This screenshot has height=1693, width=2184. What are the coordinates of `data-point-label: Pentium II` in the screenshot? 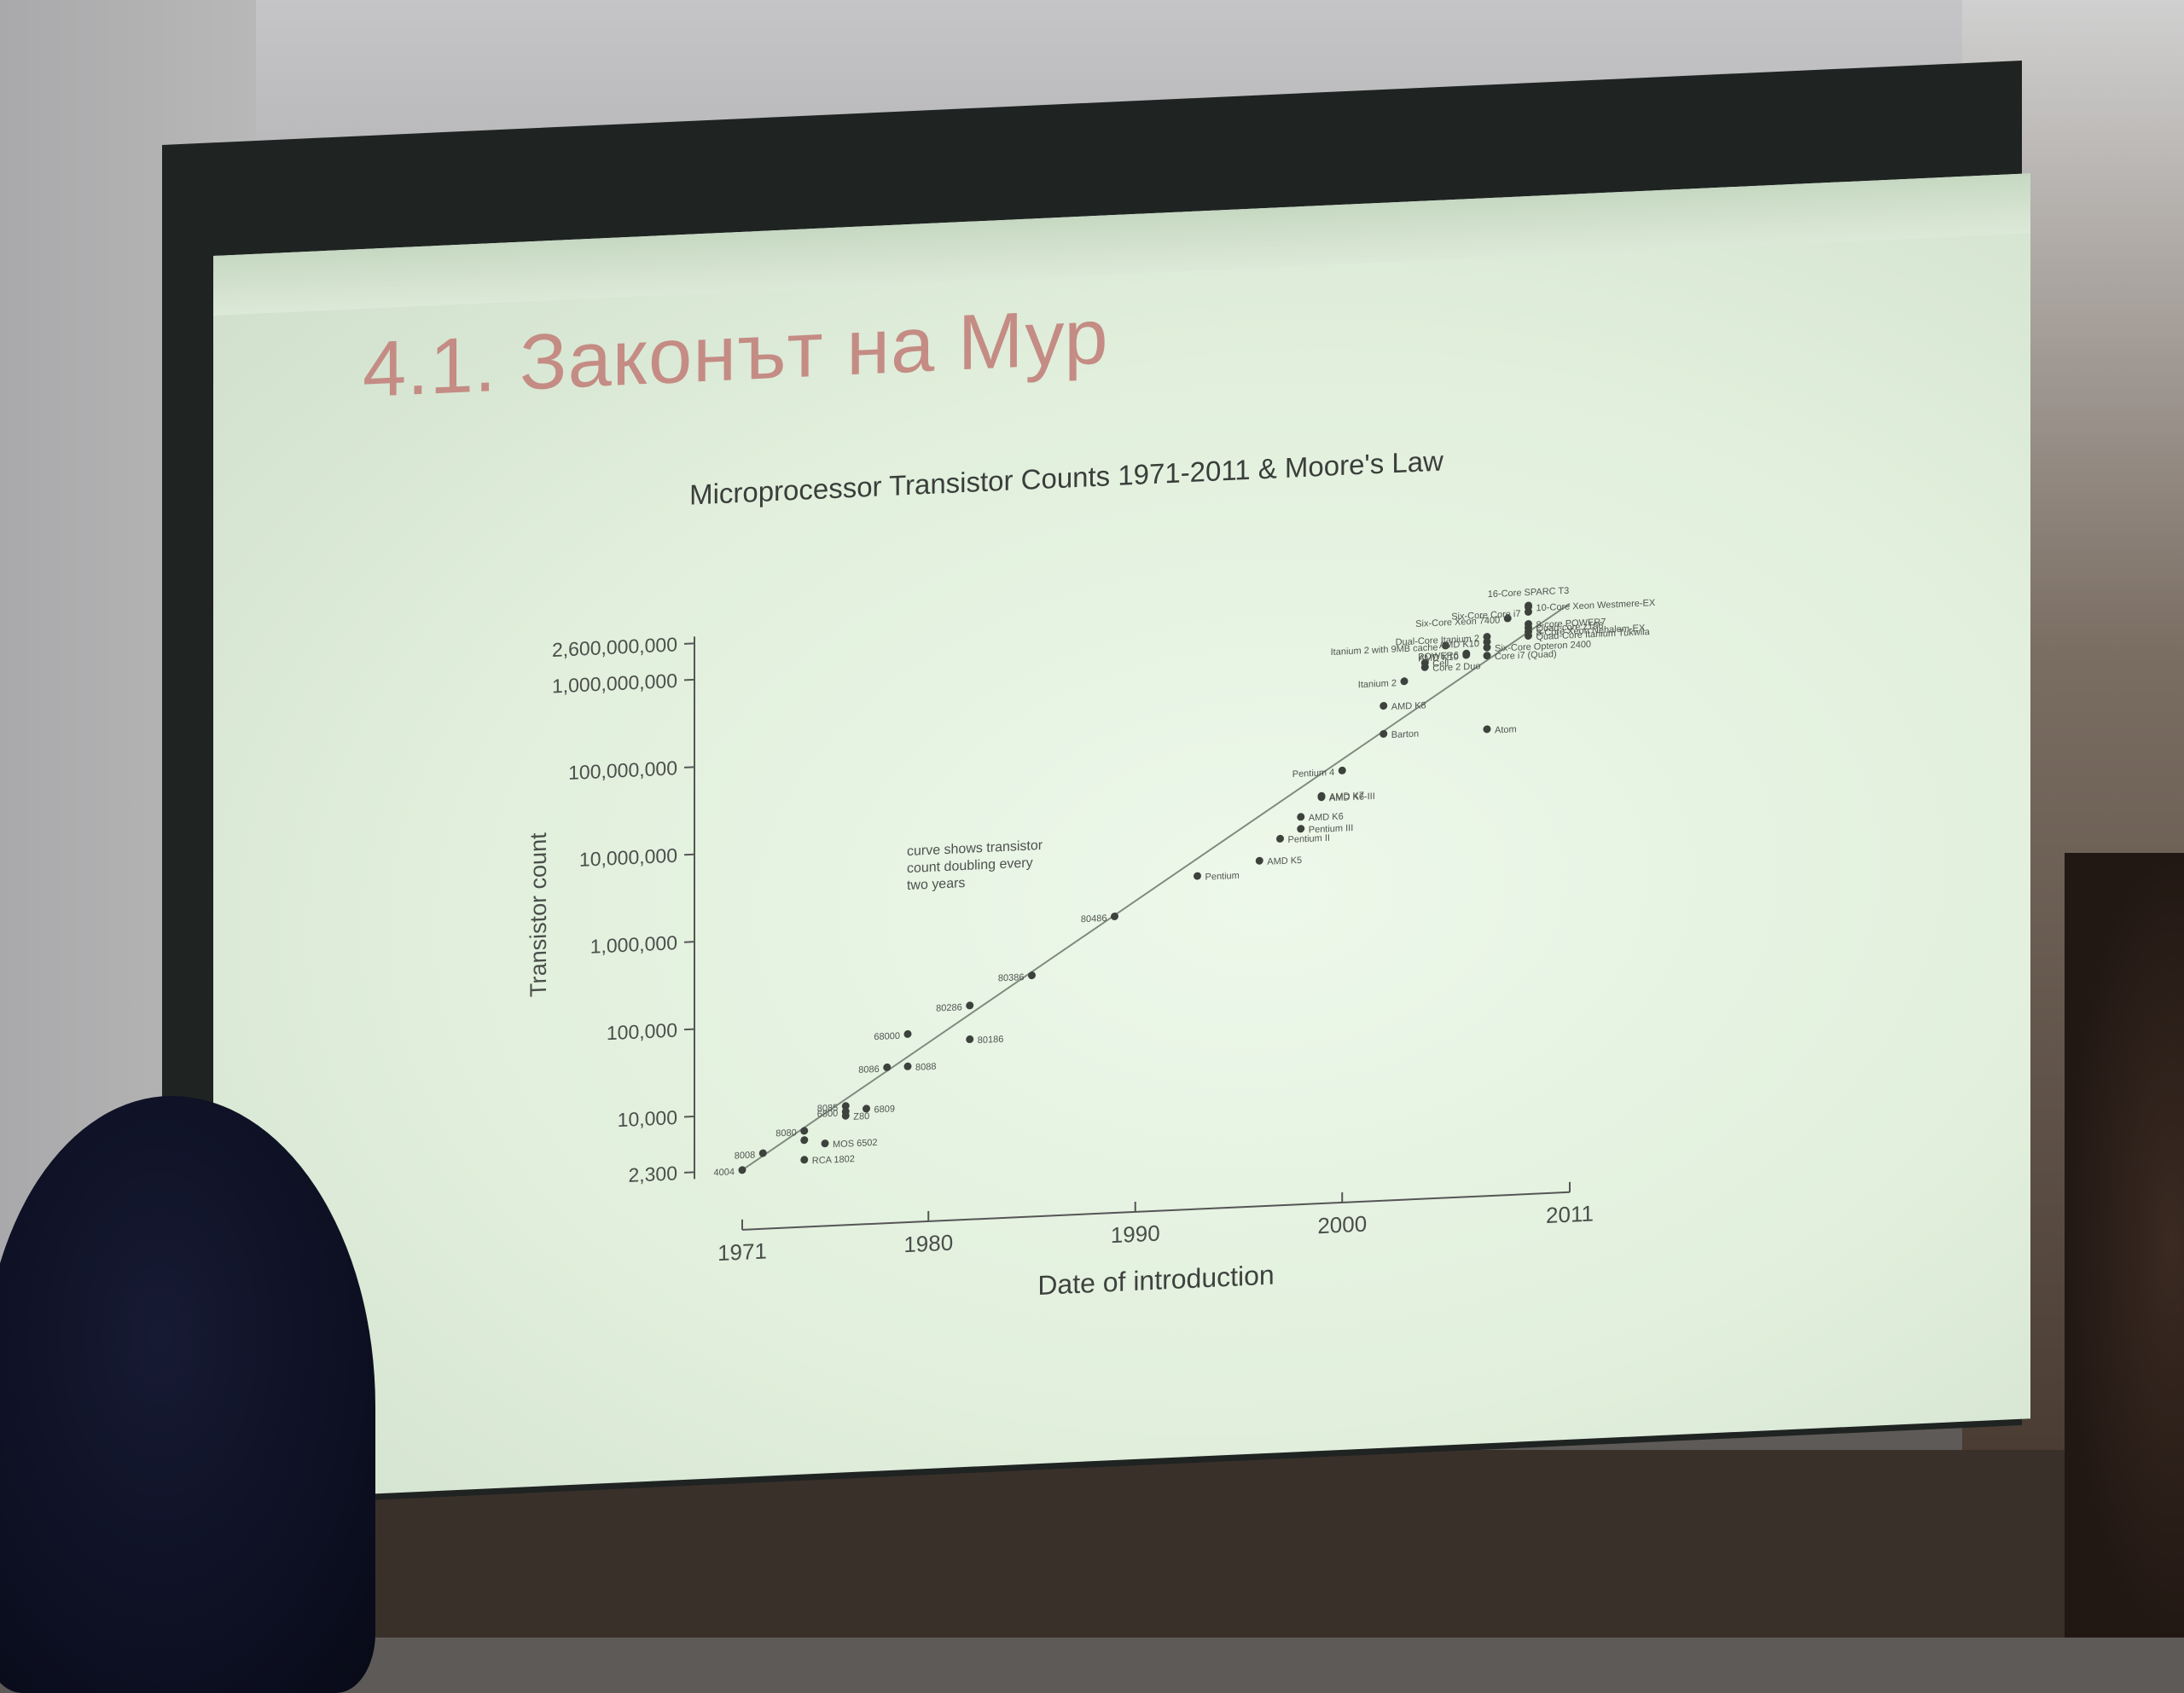 It's located at (1310, 839).